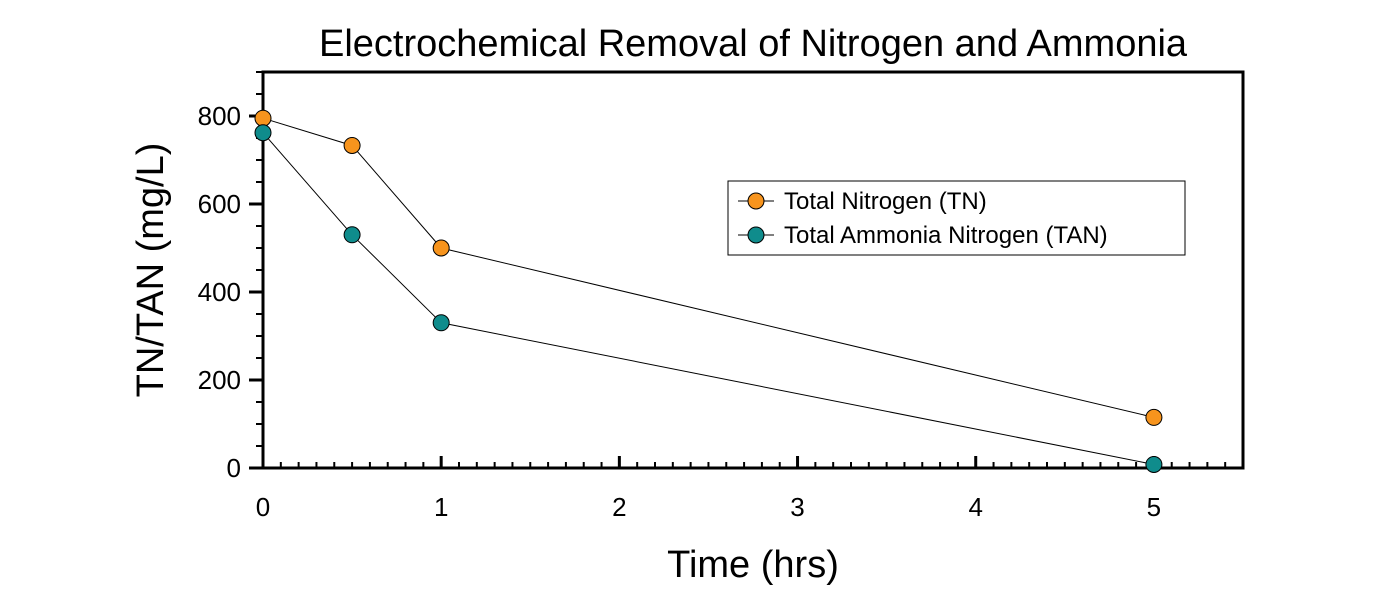 This screenshot has height=600, width=1400. What do you see at coordinates (619, 507) in the screenshot?
I see `x-tick-label: 2` at bounding box center [619, 507].